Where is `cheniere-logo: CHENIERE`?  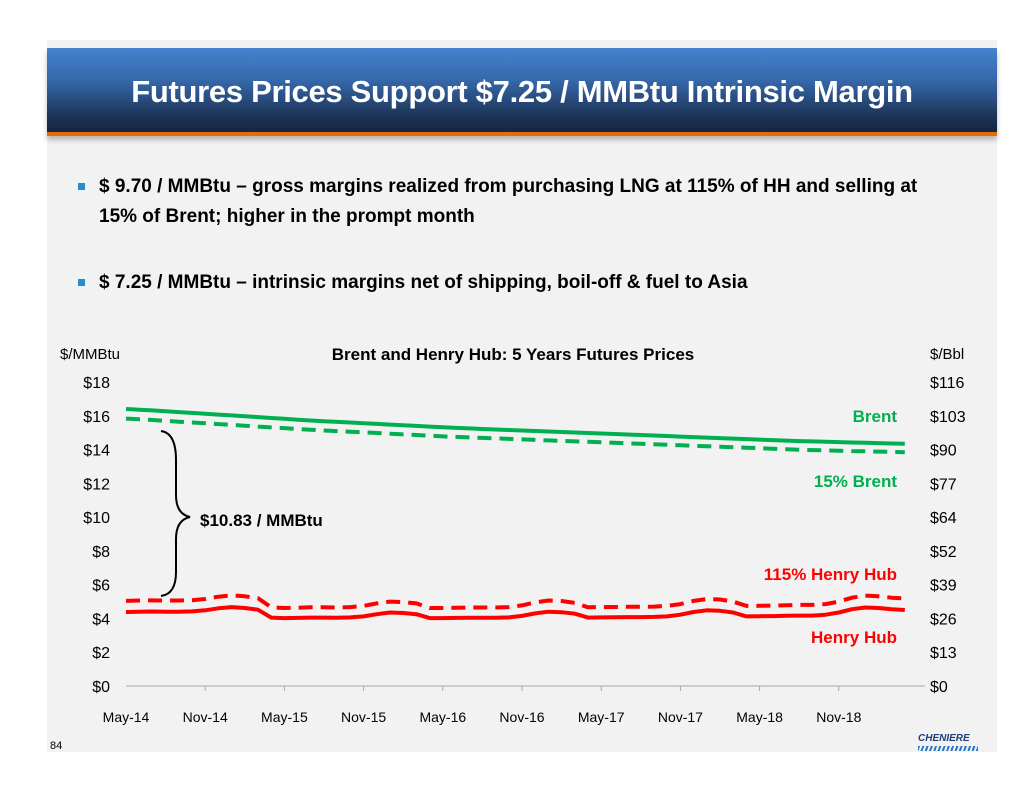
cheniere-logo: CHENIERE is located at coordinates (948, 742).